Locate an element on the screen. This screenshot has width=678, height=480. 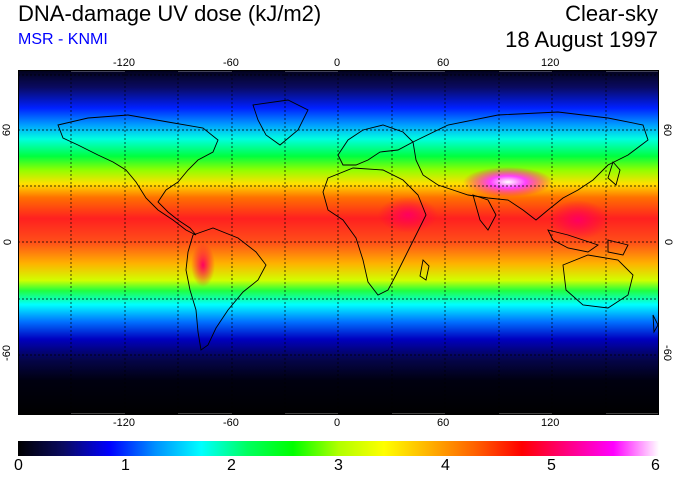
color-scale-bar is located at coordinates (338, 448).